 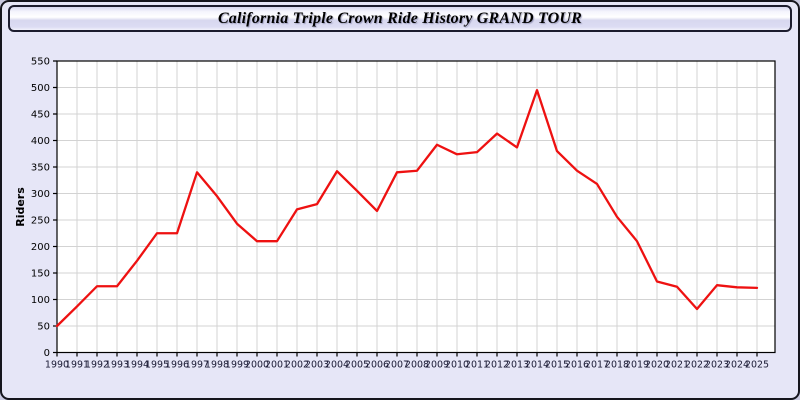 What do you see at coordinates (40, 88) in the screenshot?
I see `y-tick-label: 500` at bounding box center [40, 88].